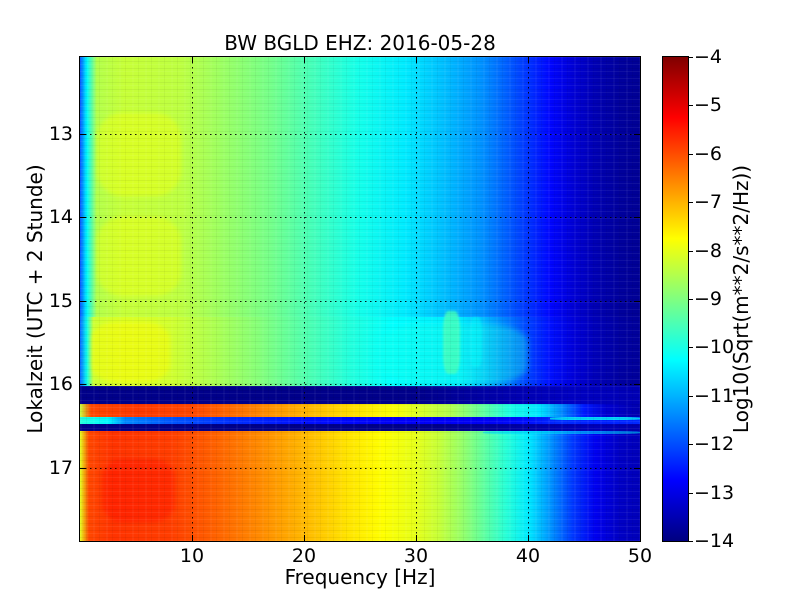  I want to click on colorbar-tick-label--4: −4, so click(708, 57).